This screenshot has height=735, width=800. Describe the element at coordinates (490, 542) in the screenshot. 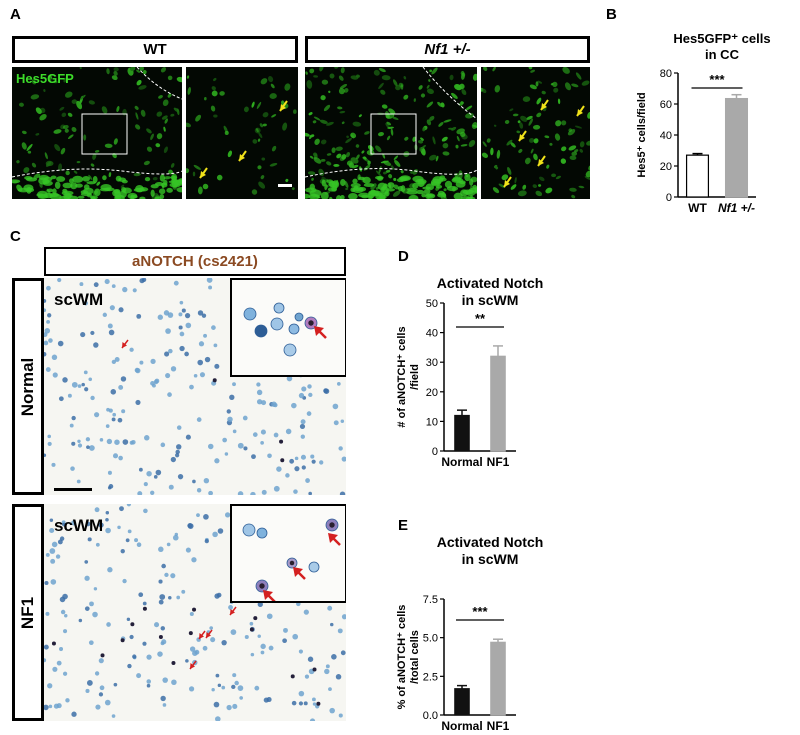

I see `chart-title-line: Activated Notch` at that location.